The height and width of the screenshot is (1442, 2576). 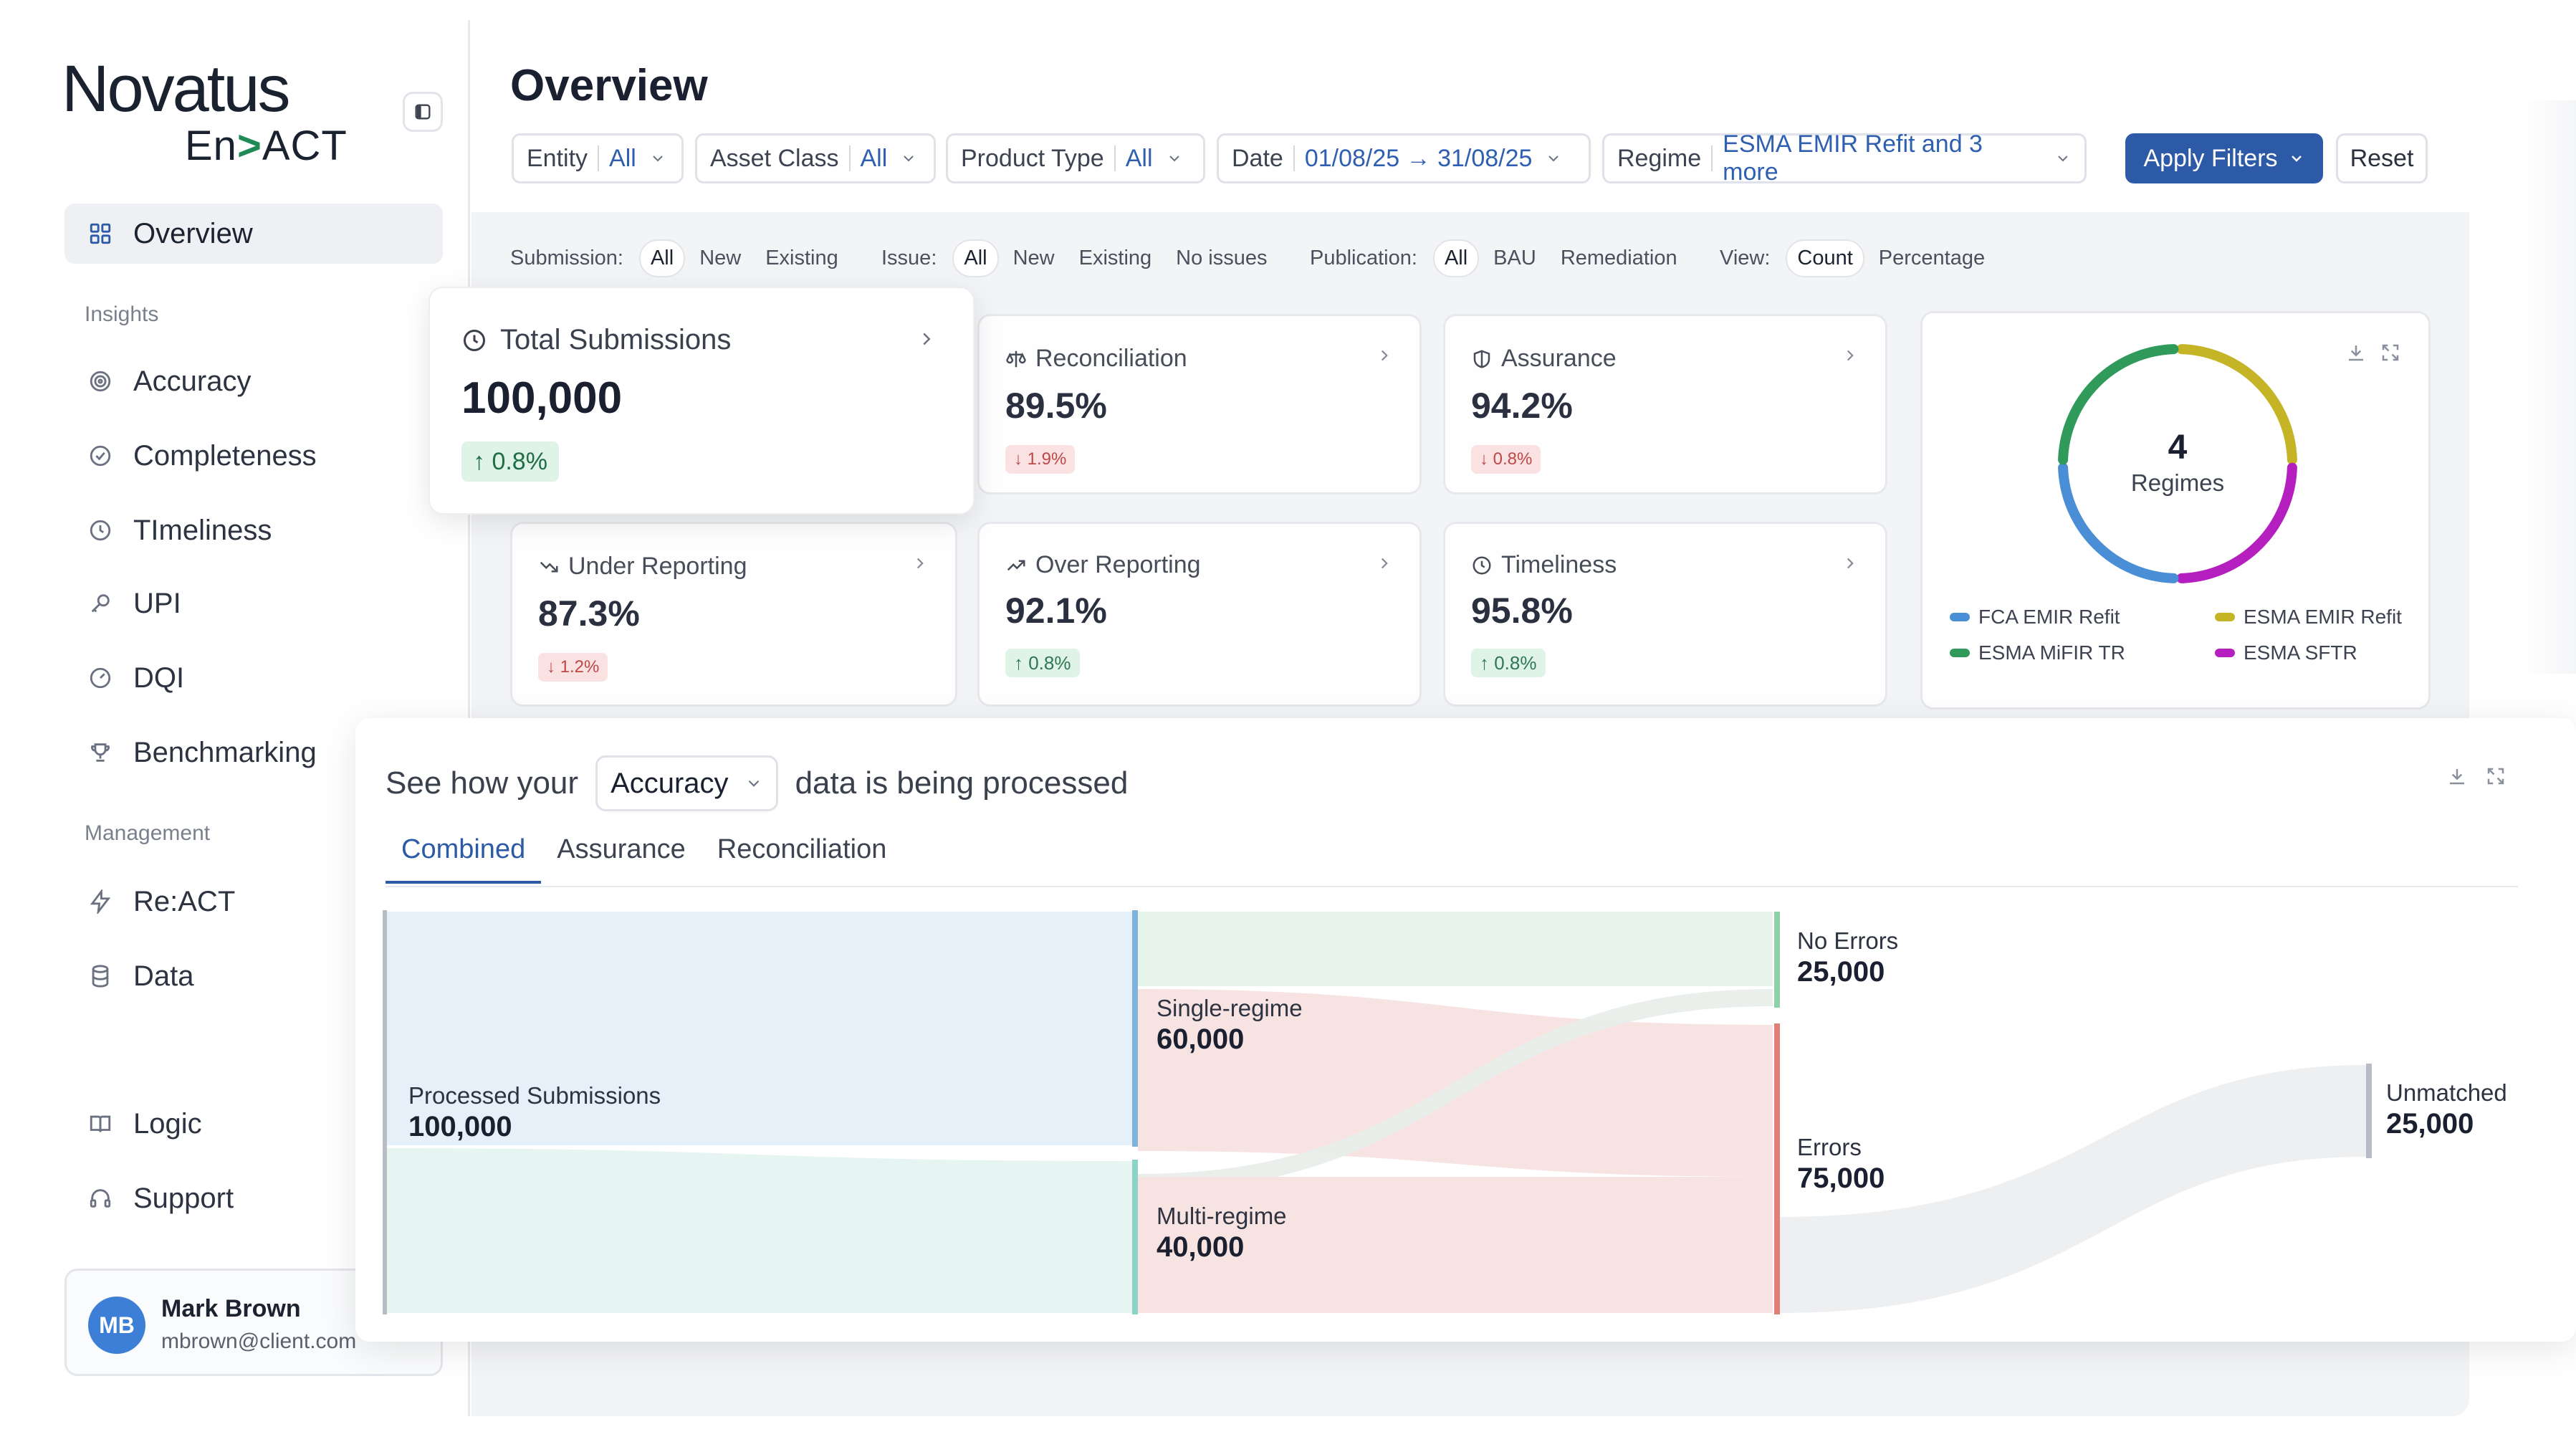 I want to click on kpi-card-assurance: Assurance 94.2% ↓ 0.8%, so click(x=1665, y=404).